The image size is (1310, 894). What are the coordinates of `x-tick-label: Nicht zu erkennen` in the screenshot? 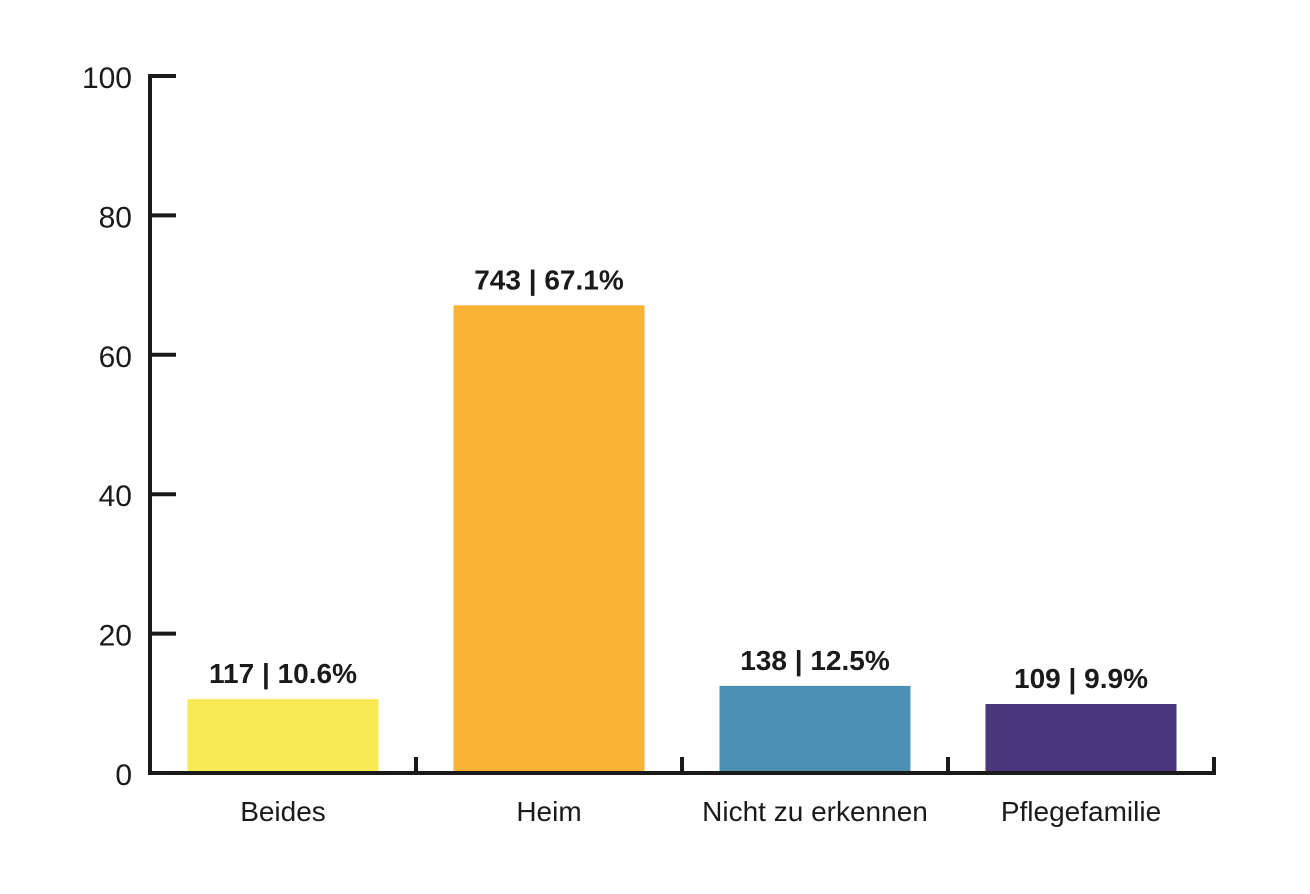 It's located at (815, 811).